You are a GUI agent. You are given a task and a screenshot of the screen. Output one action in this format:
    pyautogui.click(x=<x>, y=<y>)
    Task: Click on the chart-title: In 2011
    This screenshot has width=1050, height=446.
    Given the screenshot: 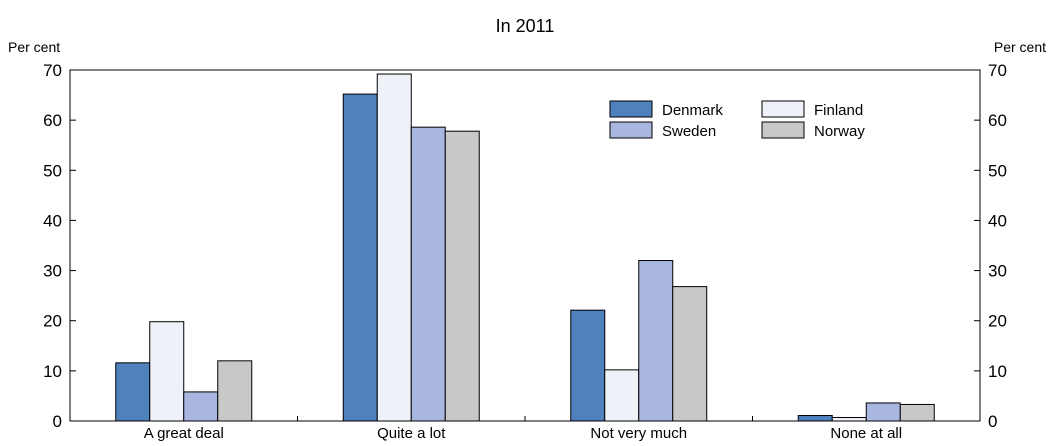 What is the action you would take?
    pyautogui.click(x=525, y=26)
    